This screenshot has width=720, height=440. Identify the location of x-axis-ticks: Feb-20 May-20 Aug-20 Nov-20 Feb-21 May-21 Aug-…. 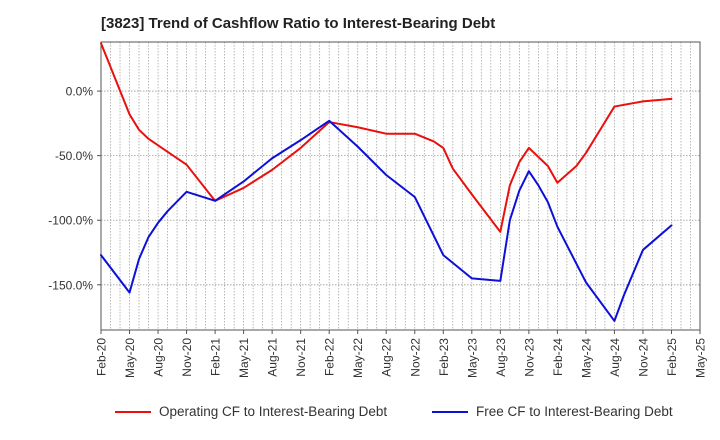
(401, 354).